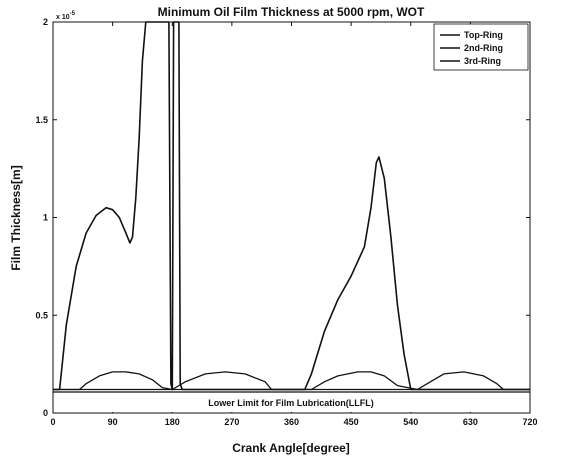 This screenshot has height=461, width=566. Describe the element at coordinates (45, 413) in the screenshot. I see `y-tick-label: 0` at that location.